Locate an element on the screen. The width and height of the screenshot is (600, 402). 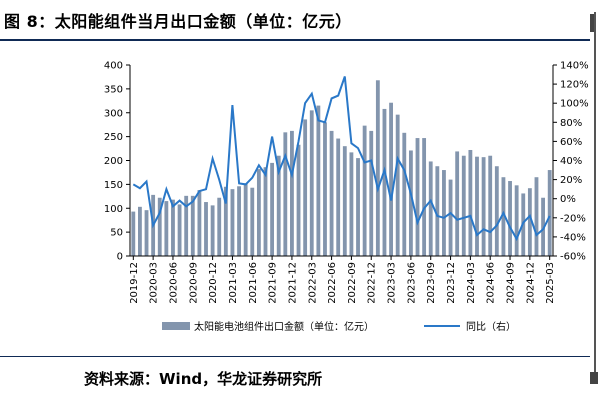
x-tick-label: 2020-12 is located at coordinates (213, 283).